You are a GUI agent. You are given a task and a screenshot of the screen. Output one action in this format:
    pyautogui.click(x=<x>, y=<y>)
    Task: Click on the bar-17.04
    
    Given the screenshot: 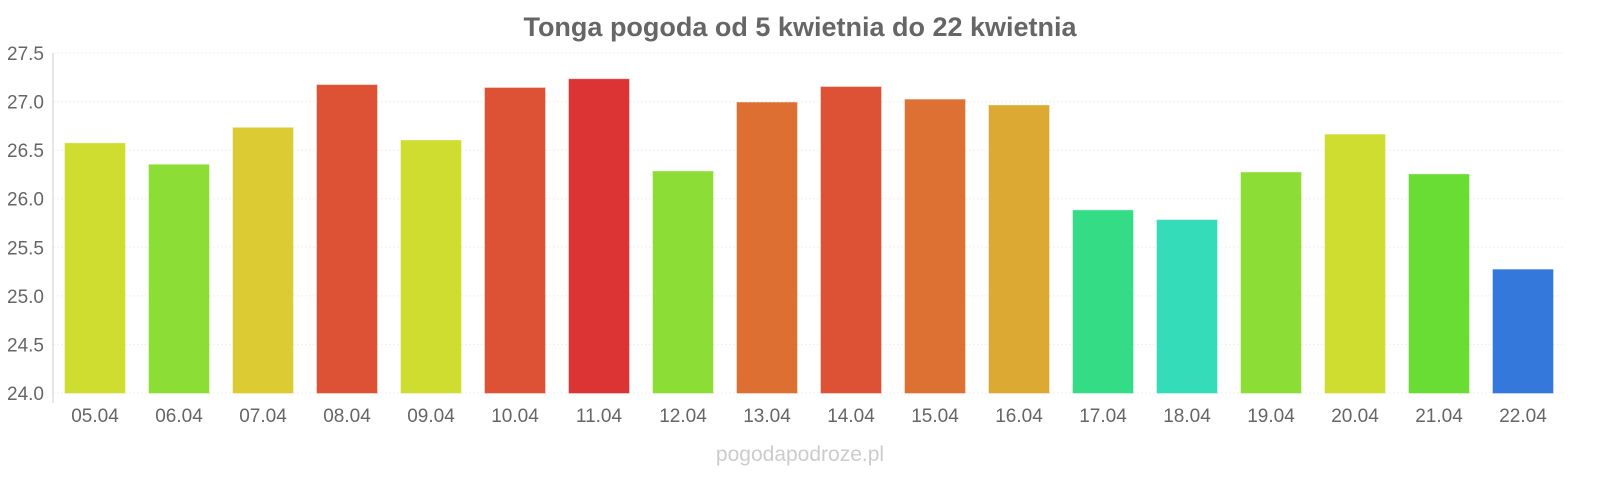 What is the action you would take?
    pyautogui.click(x=1103, y=301)
    